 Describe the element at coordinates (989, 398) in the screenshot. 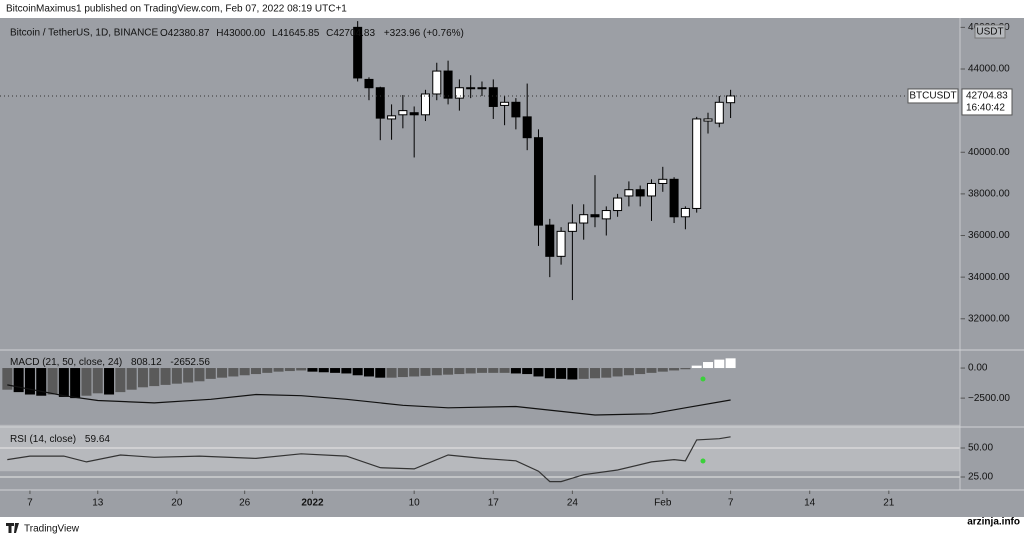

I see `y-tick-label: −2500.00` at that location.